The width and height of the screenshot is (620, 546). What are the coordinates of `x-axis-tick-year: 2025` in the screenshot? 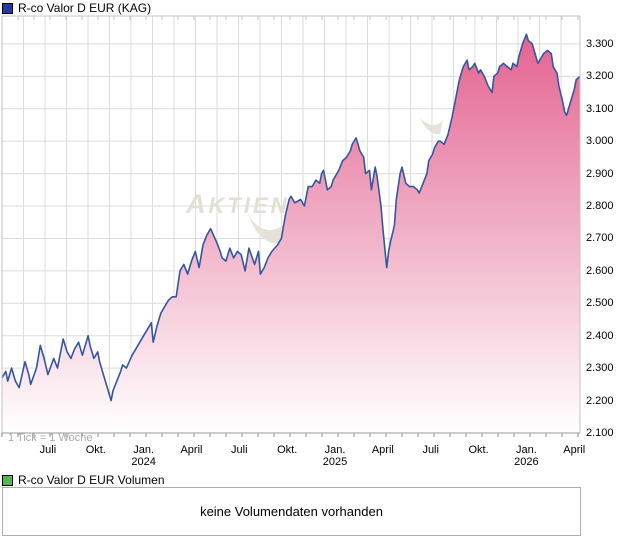 It's located at (335, 462).